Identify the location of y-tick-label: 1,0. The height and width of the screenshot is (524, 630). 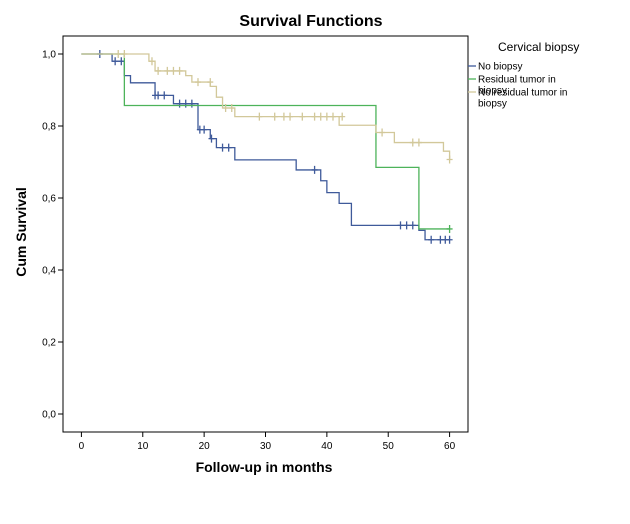
(49, 55).